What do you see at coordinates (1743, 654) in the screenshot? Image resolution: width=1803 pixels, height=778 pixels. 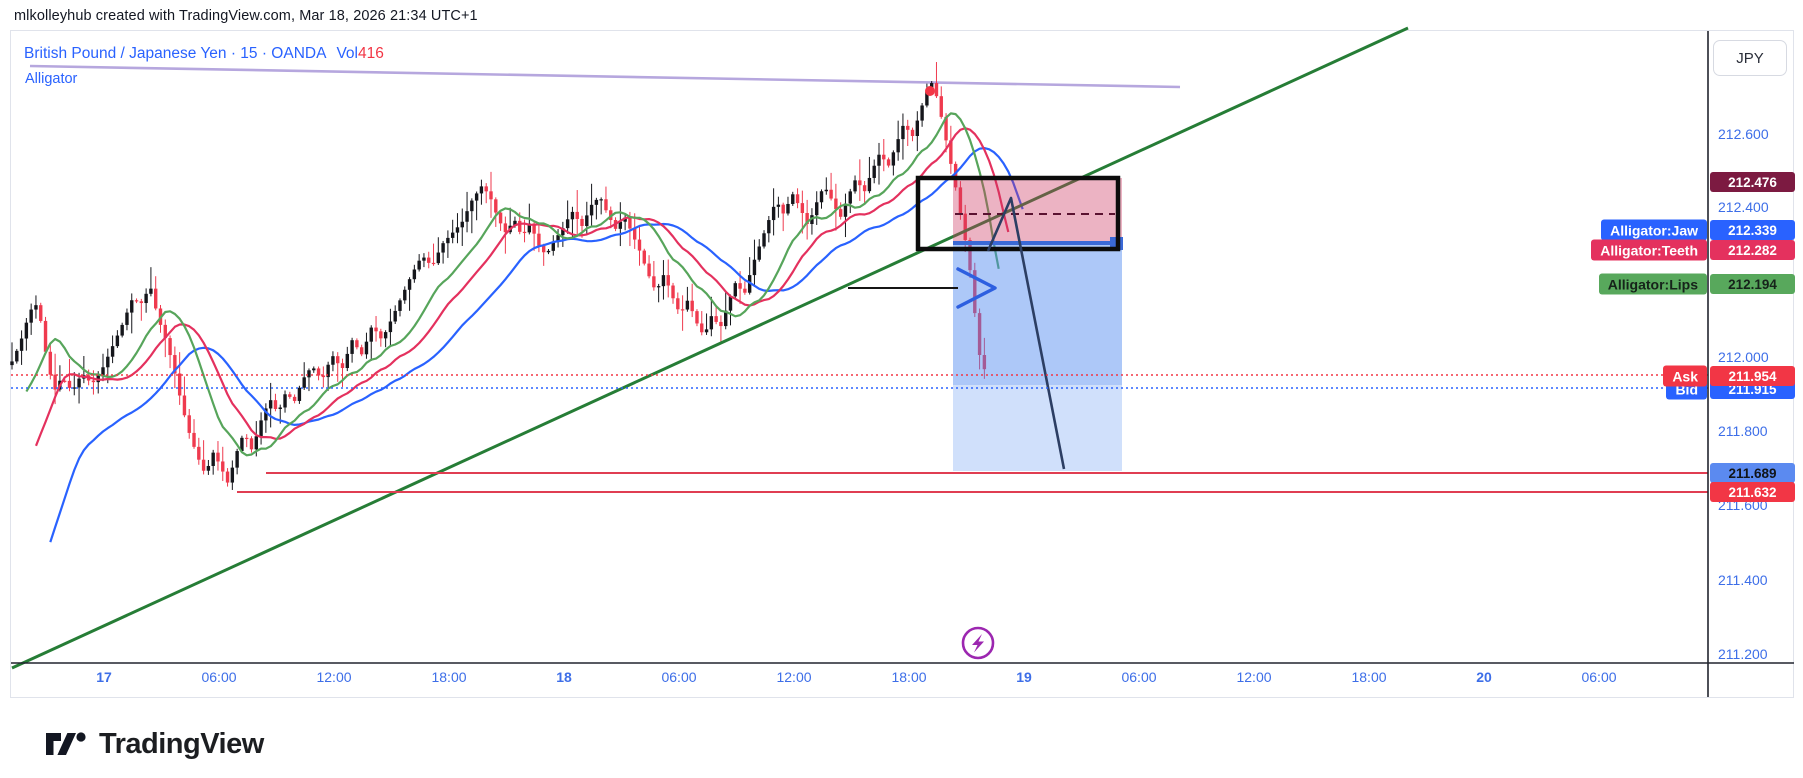 I see `price-axis-label: 211.200` at bounding box center [1743, 654].